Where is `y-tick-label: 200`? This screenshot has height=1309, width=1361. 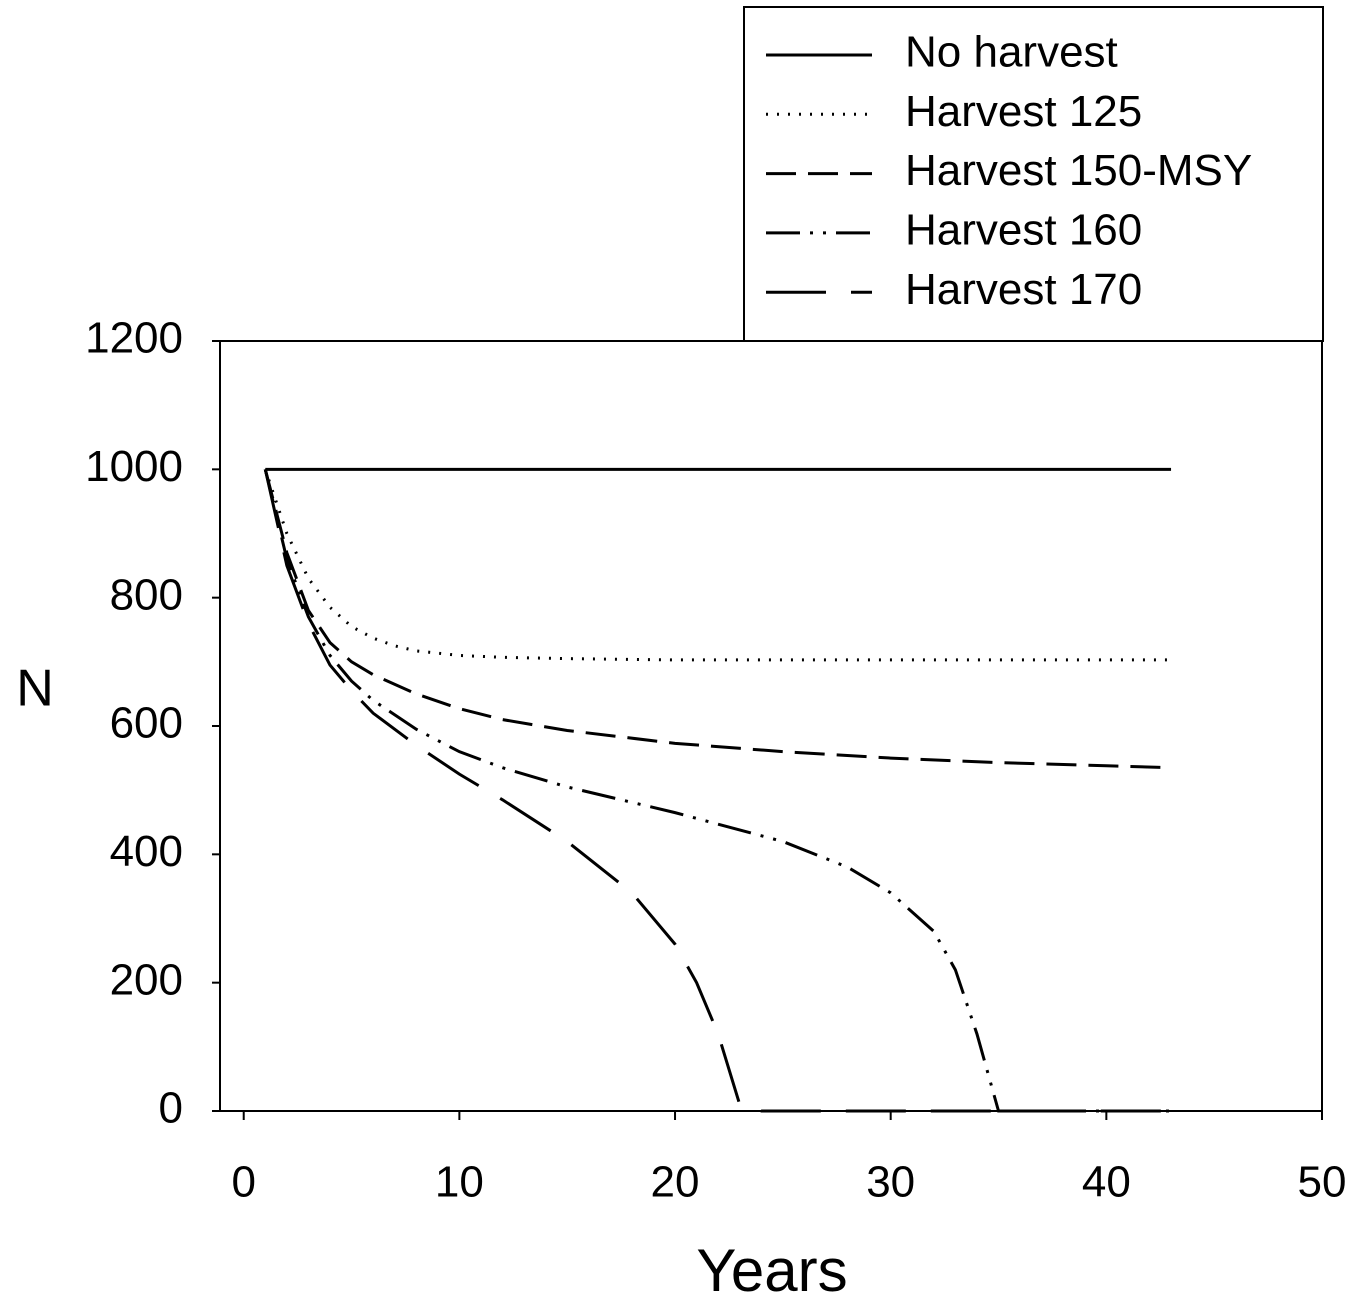 y-tick-label: 200 is located at coordinates (146, 979).